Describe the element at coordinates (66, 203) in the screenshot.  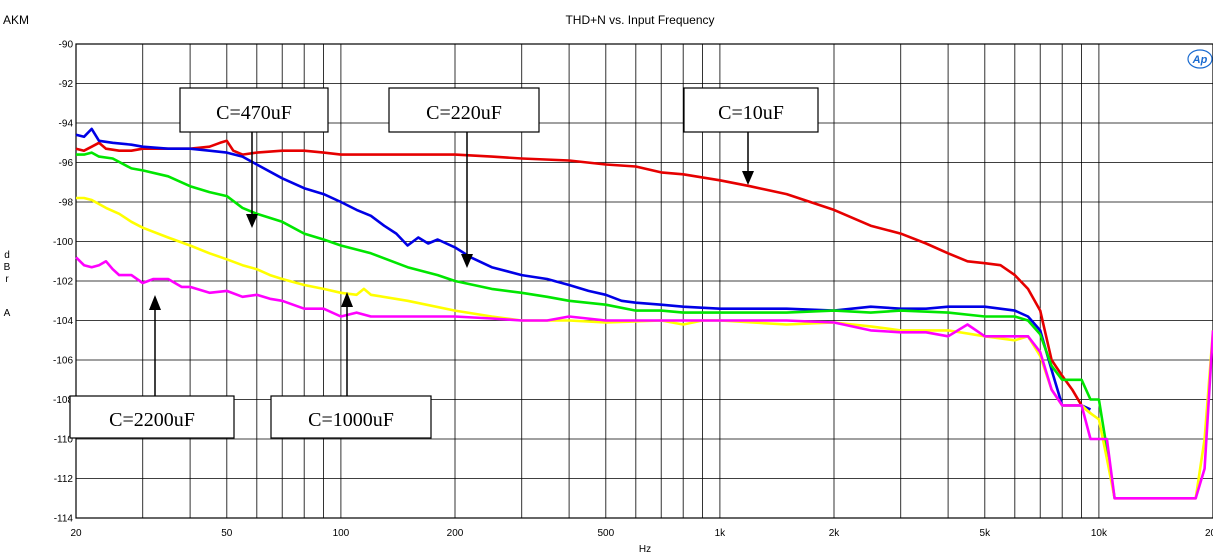
I see `y-tick-label: -98` at that location.